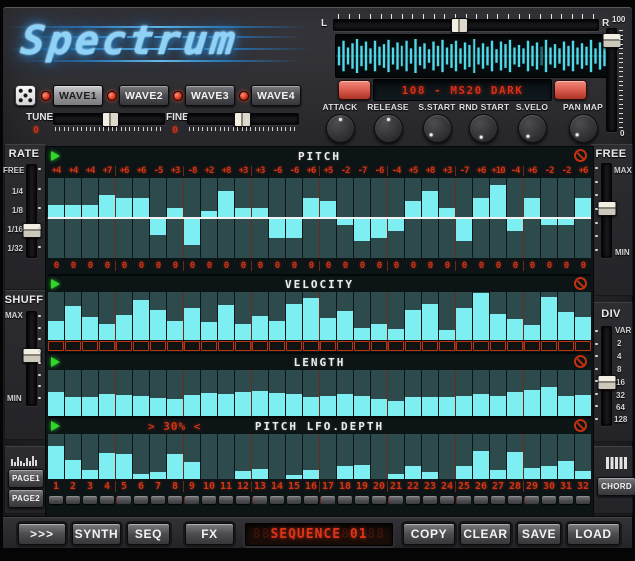 Image resolution: width=635 pixels, height=561 pixels. I want to click on rate-option-quarter: 1/4, so click(17, 191).